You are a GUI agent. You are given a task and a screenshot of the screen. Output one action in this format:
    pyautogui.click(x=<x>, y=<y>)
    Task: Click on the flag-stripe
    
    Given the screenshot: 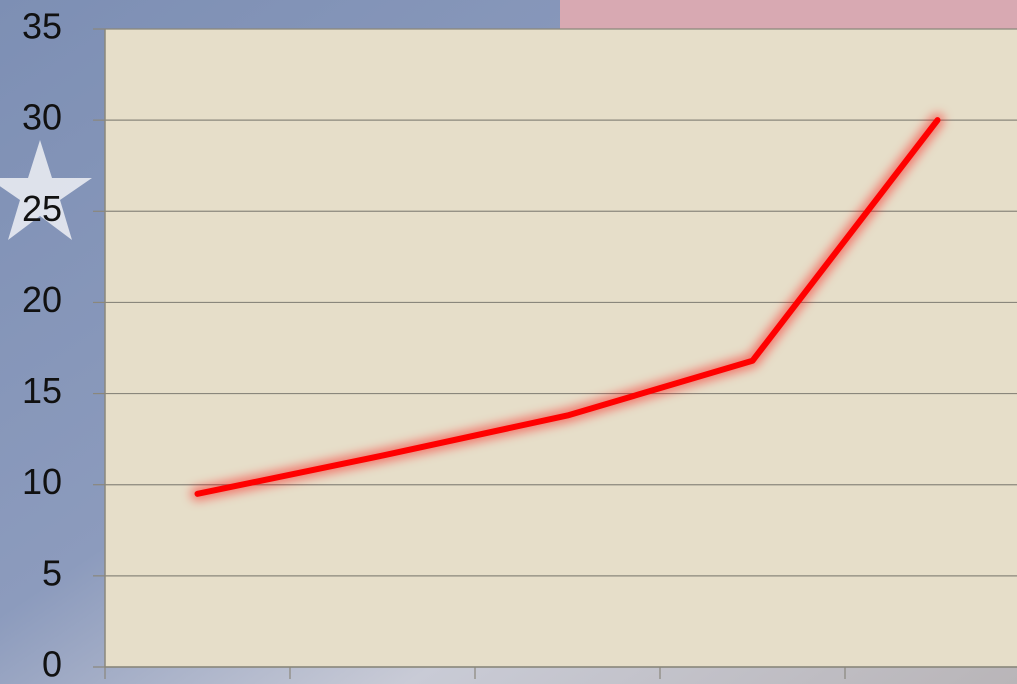 What is the action you would take?
    pyautogui.click(x=788, y=15)
    